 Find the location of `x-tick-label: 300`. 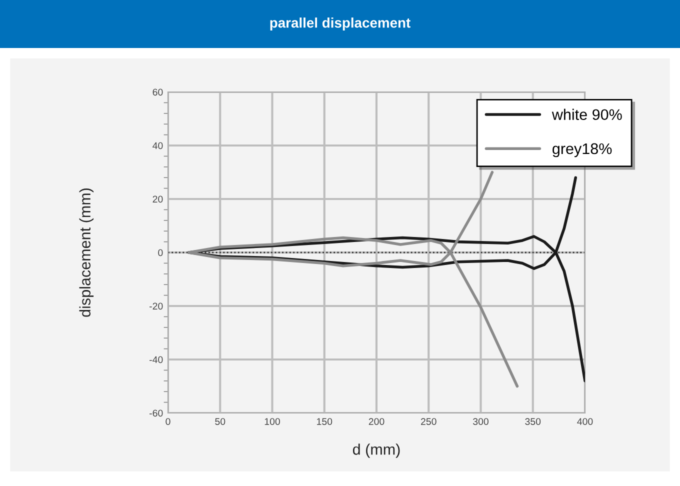

x-tick-label: 300 is located at coordinates (480, 421).